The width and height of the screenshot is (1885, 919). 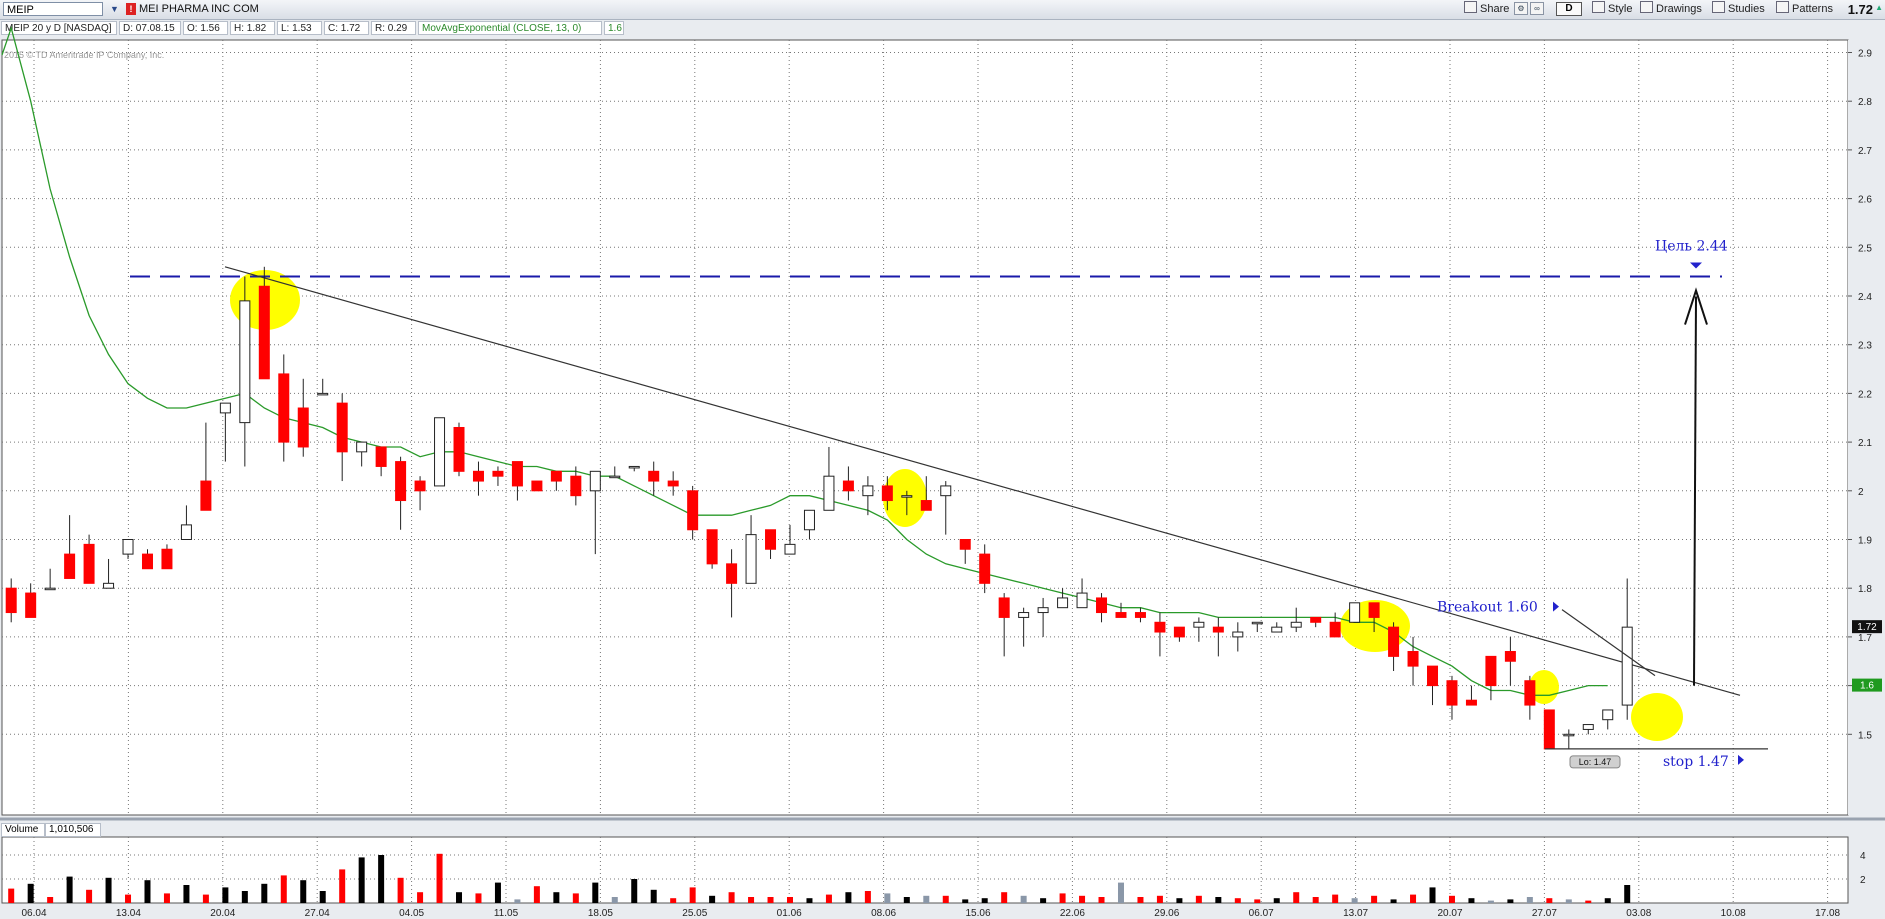 I want to click on low-value: L: 1.53, so click(x=299, y=28).